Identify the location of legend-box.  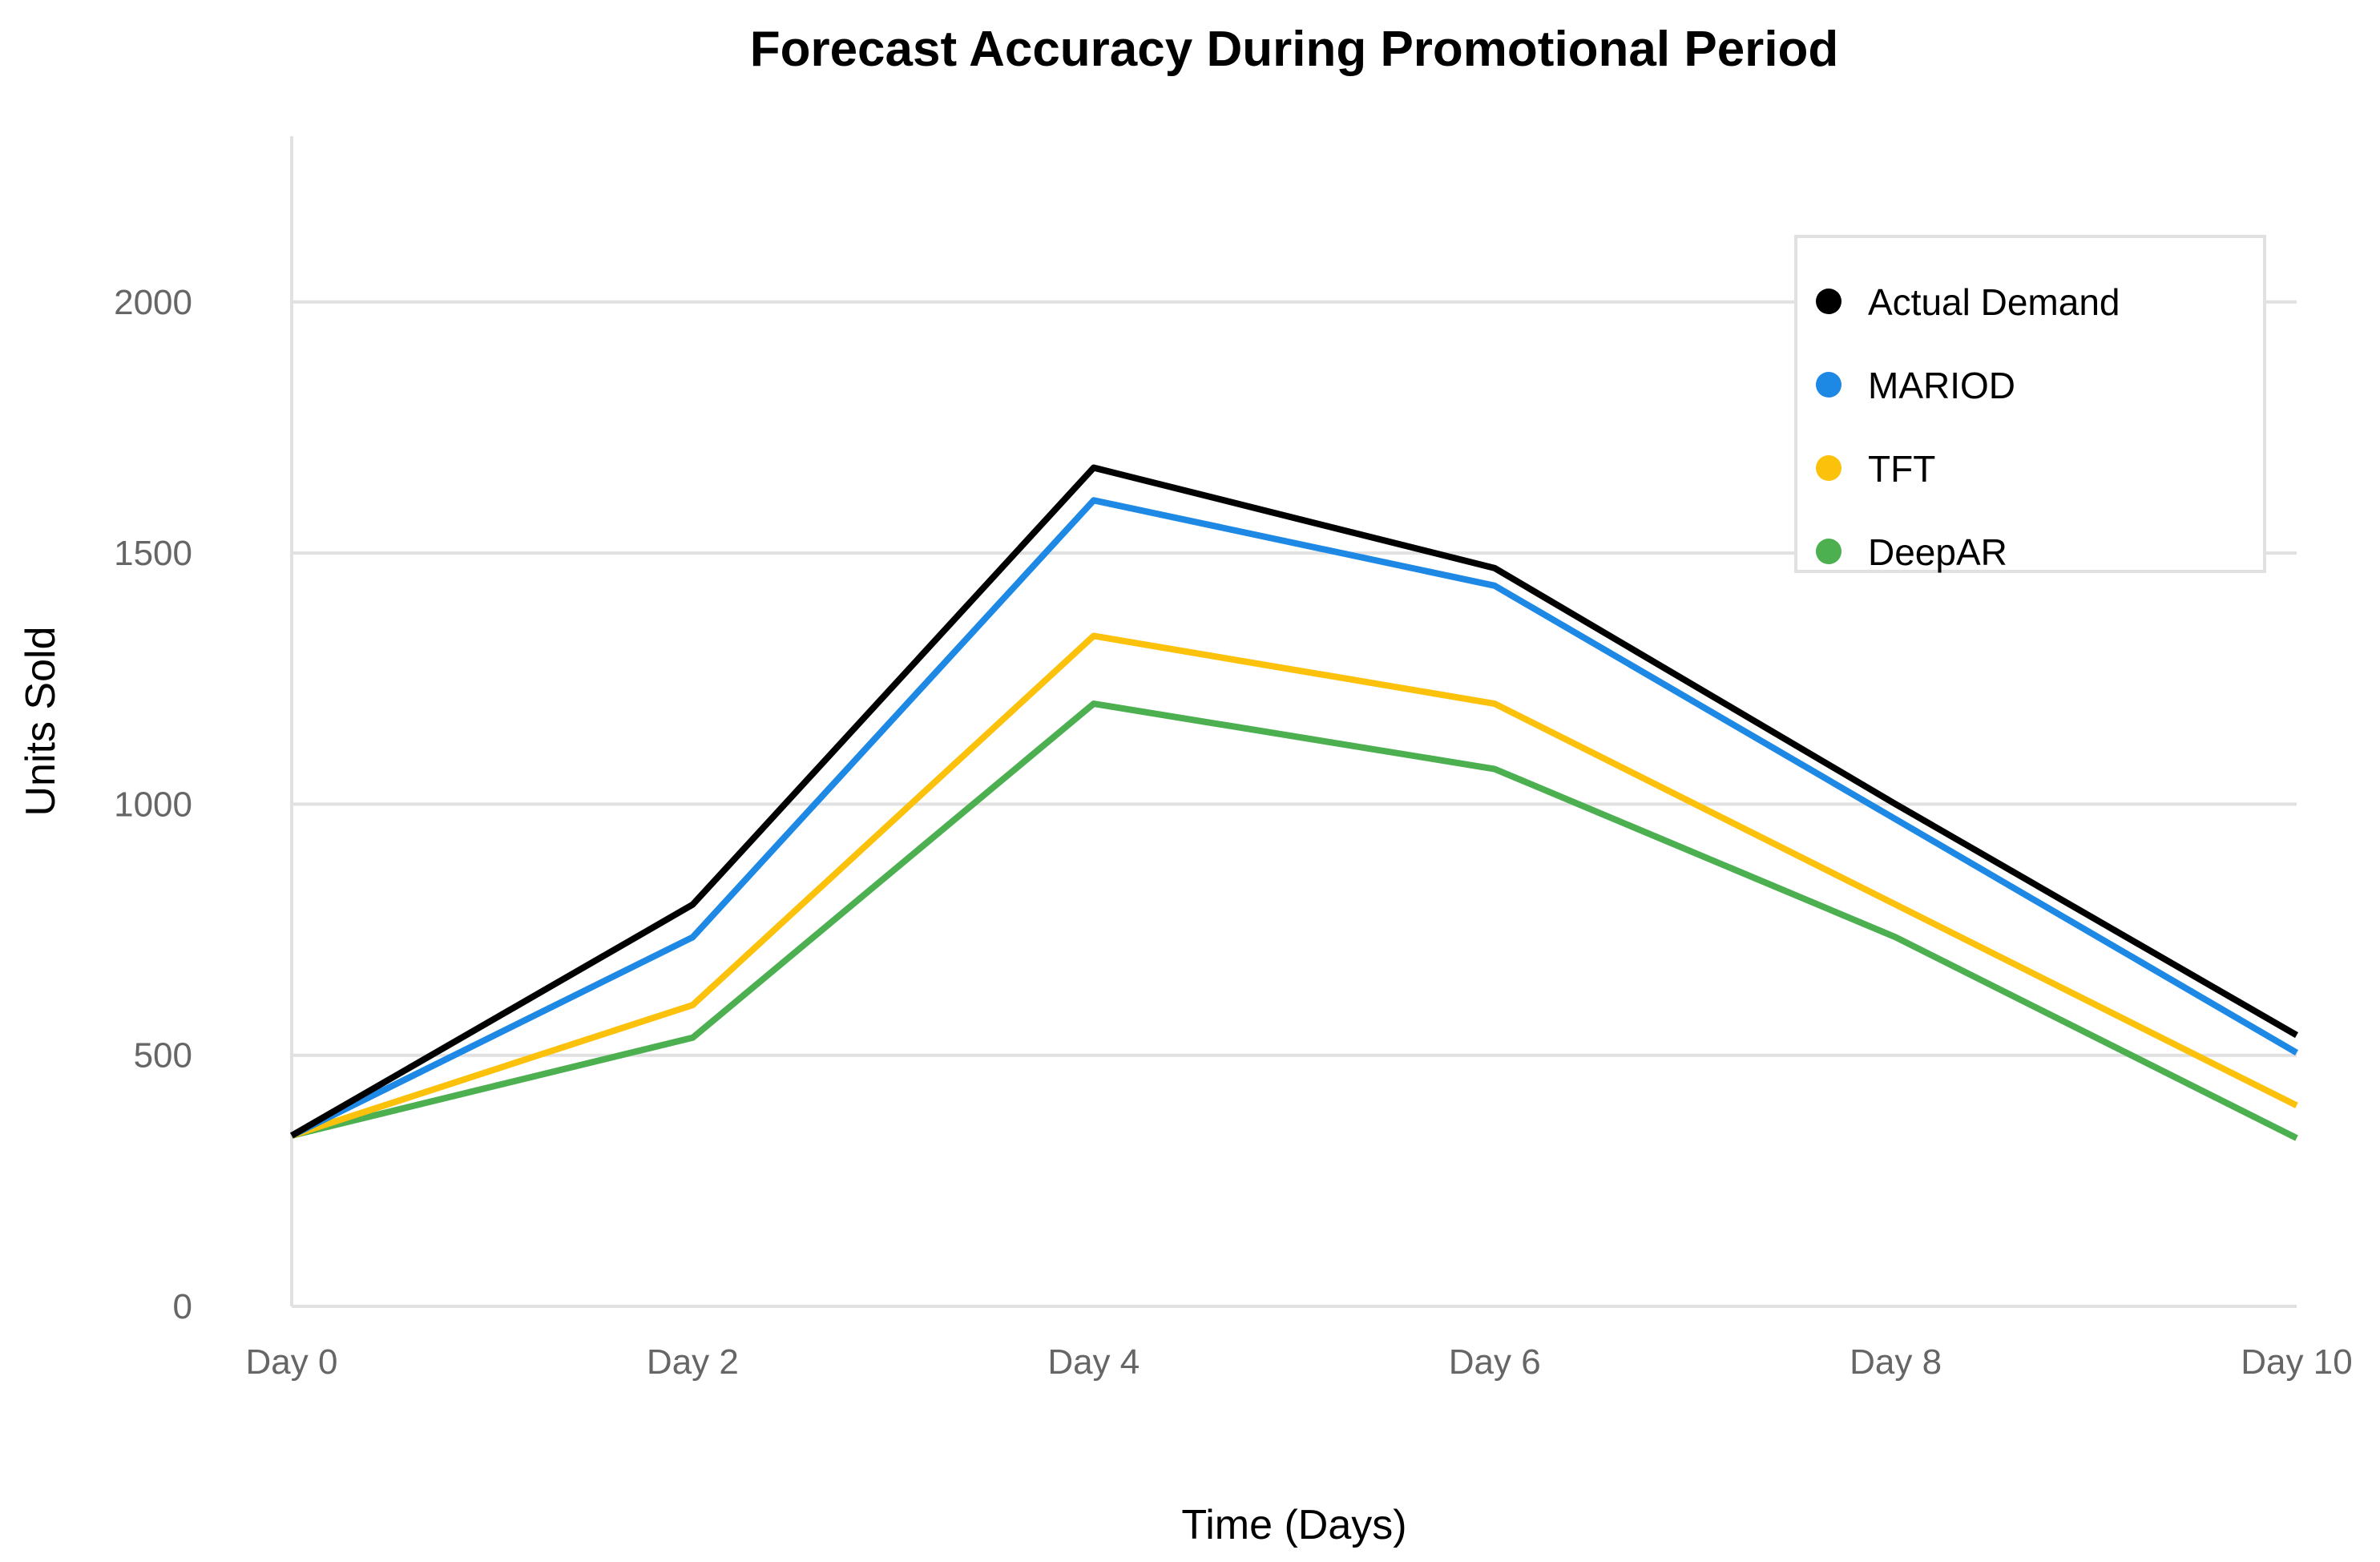
(2030, 404).